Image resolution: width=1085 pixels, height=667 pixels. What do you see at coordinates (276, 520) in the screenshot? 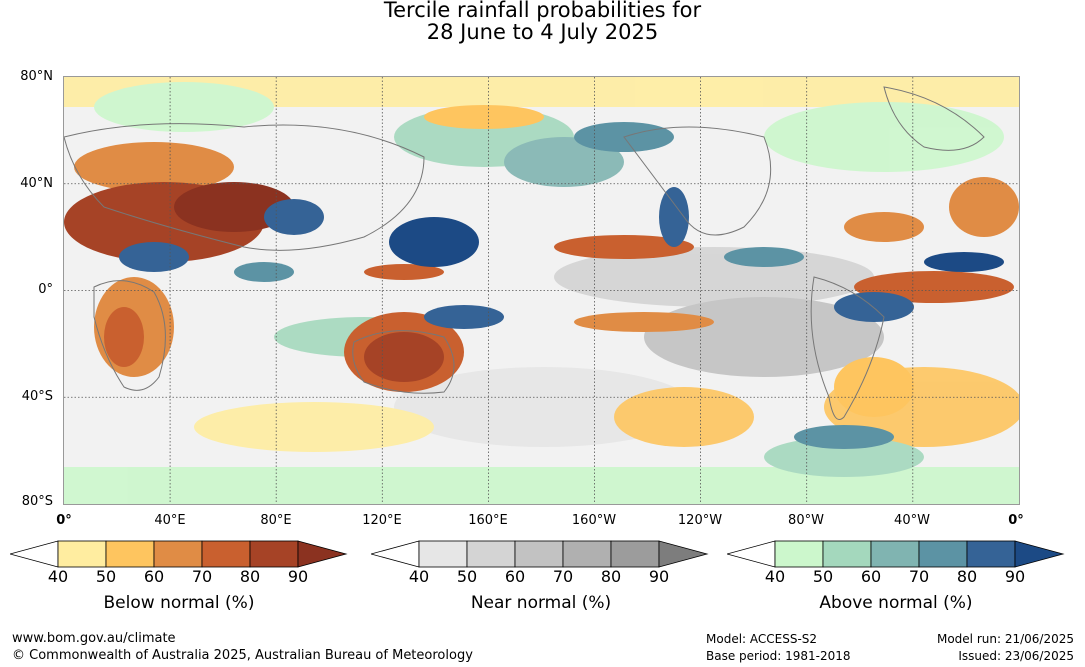
I see `lon-label-80e: 80°E` at bounding box center [276, 520].